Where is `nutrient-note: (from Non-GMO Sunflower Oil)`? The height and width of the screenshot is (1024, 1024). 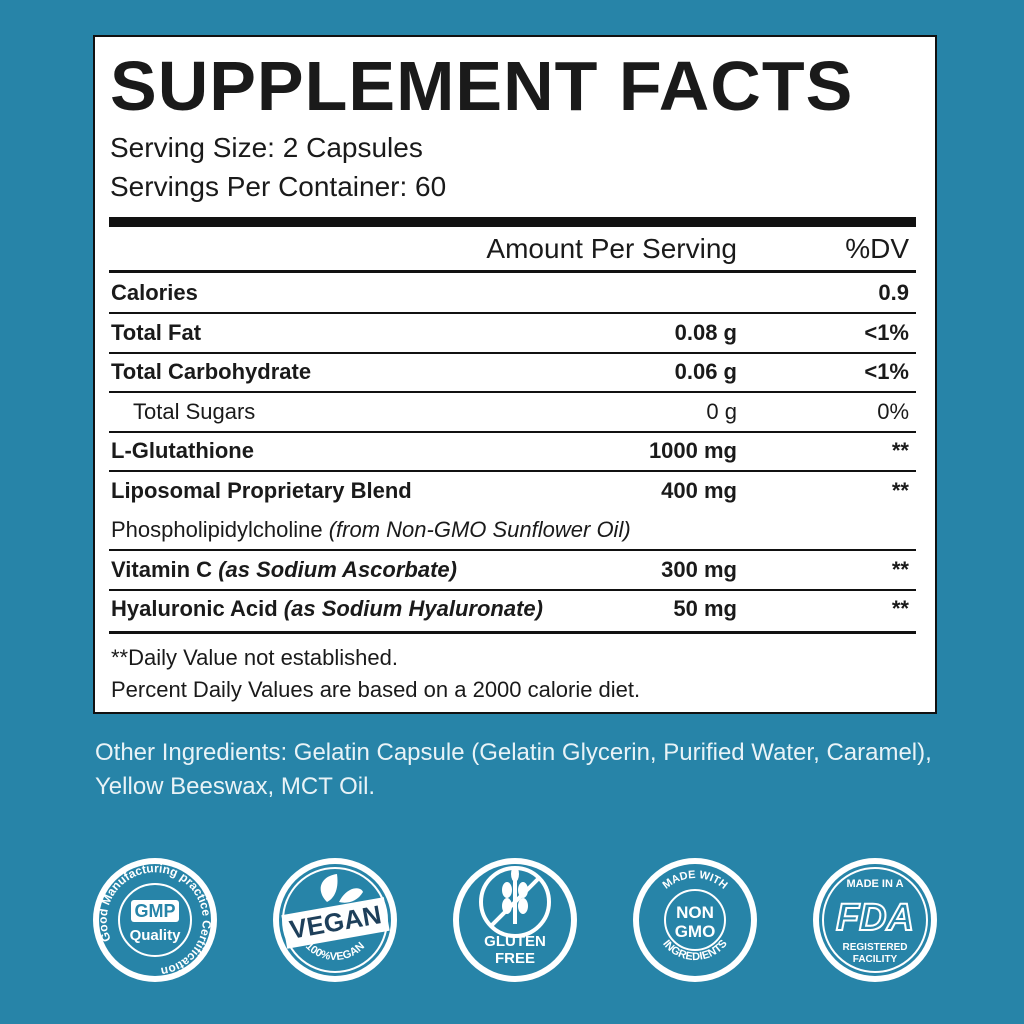
nutrient-note: (from Non-GMO Sunflower Oil) is located at coordinates (479, 529).